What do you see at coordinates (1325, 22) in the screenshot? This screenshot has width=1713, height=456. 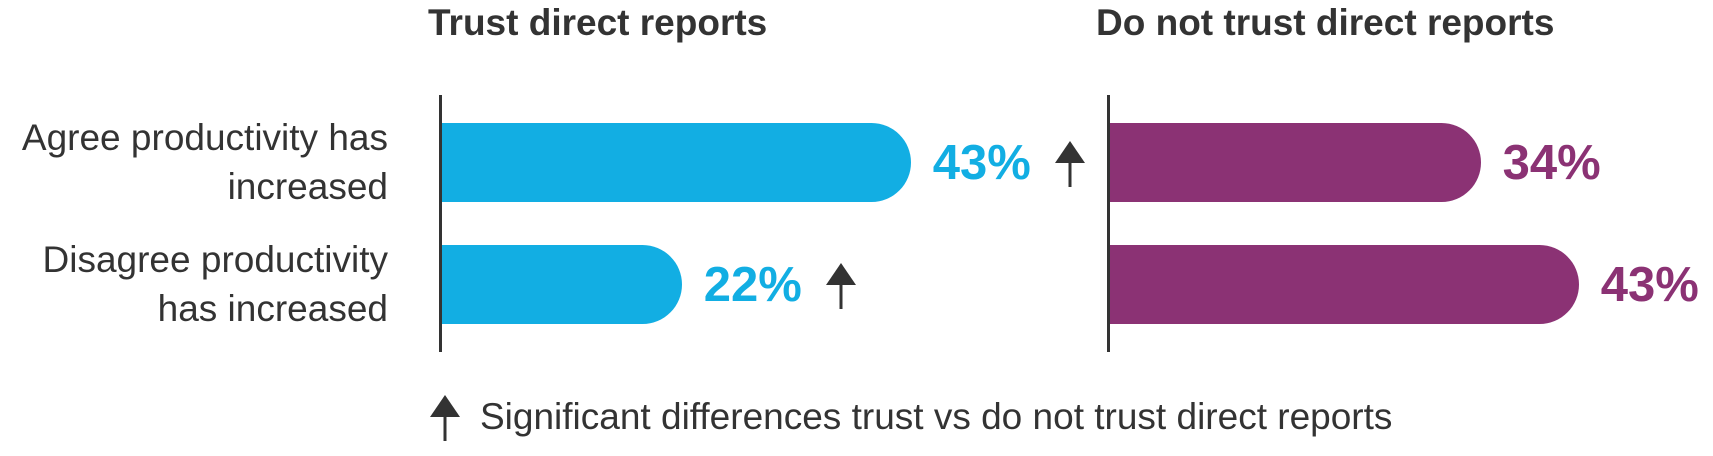 I see `panel-title: Do not trust direct reports` at bounding box center [1325, 22].